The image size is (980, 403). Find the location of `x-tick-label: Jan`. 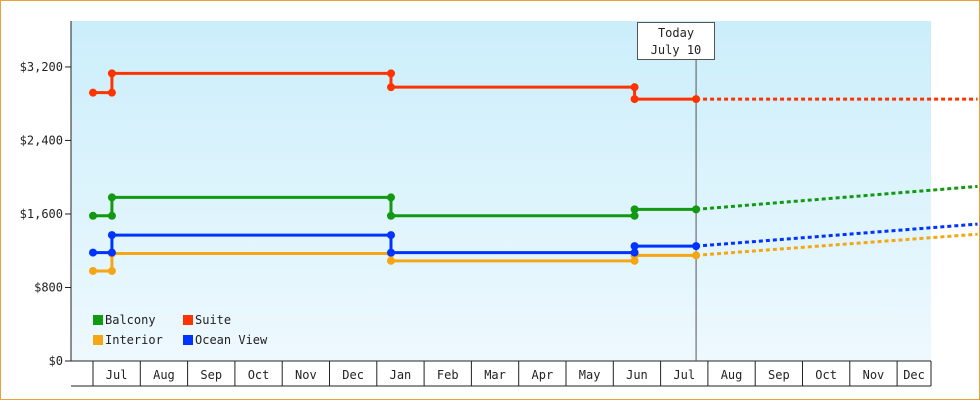

x-tick-label: Jan is located at coordinates (401, 375).